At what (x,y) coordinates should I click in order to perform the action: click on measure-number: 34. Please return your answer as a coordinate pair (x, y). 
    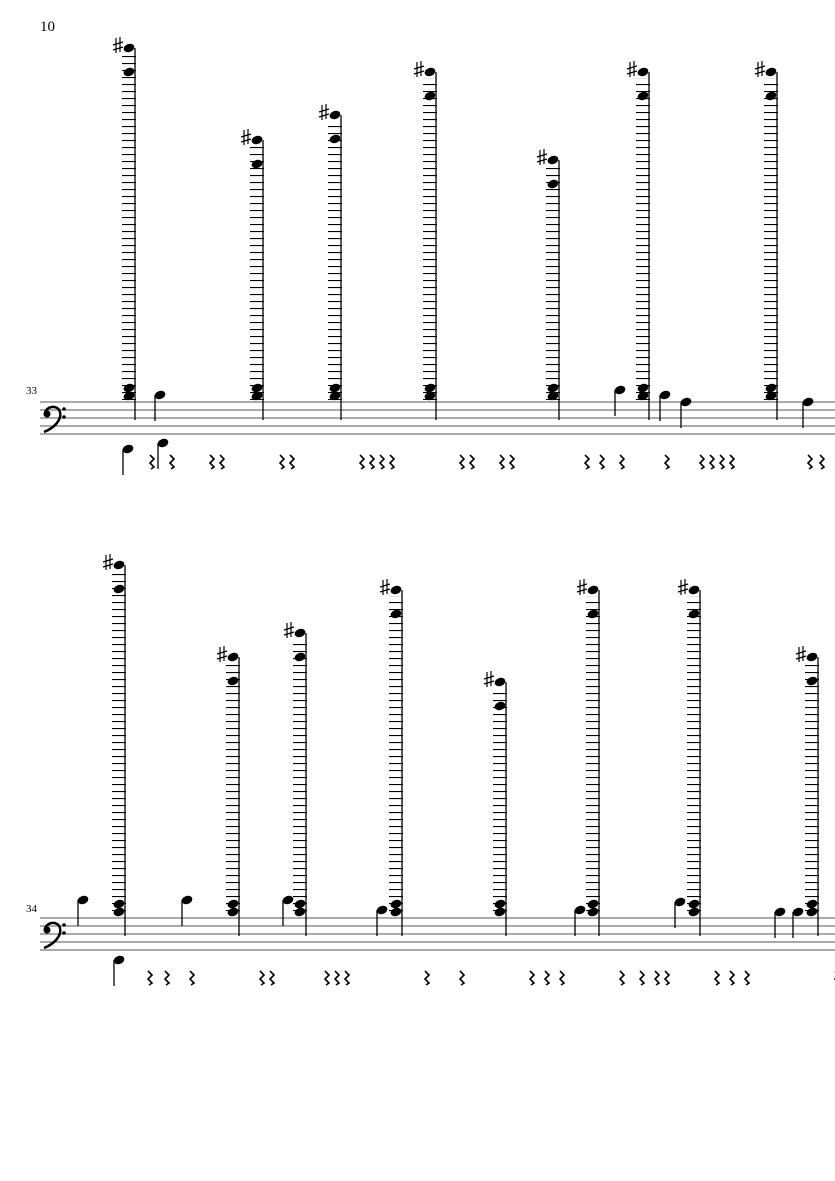
    Looking at the image, I should click on (32, 909).